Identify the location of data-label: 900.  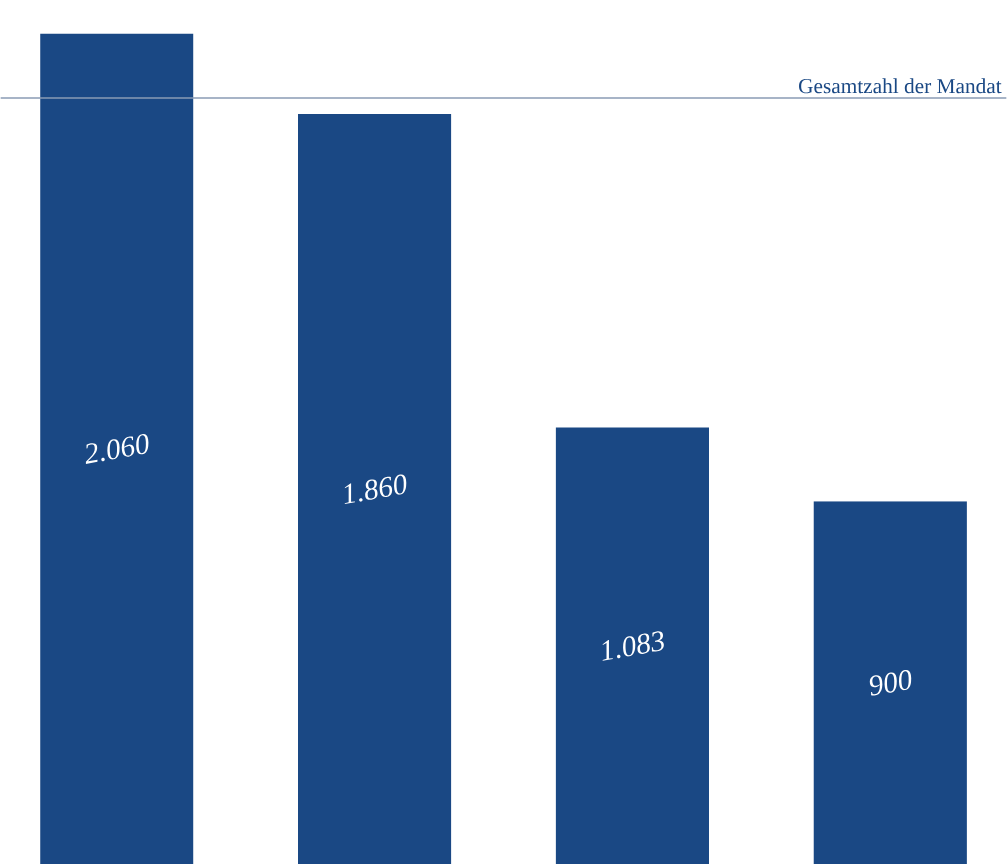
(890, 682).